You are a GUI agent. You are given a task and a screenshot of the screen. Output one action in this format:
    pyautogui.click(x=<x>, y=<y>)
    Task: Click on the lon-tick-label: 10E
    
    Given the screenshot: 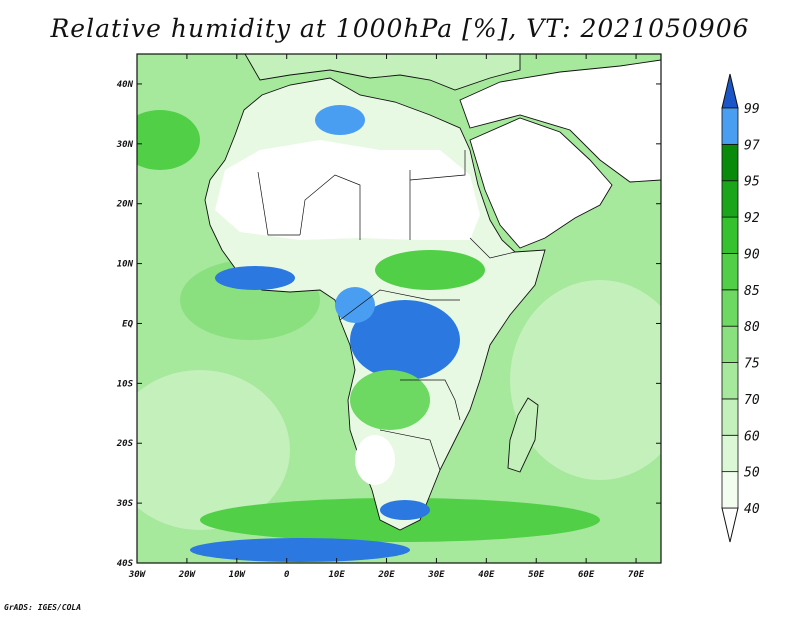 What is the action you would take?
    pyautogui.click(x=336, y=575)
    